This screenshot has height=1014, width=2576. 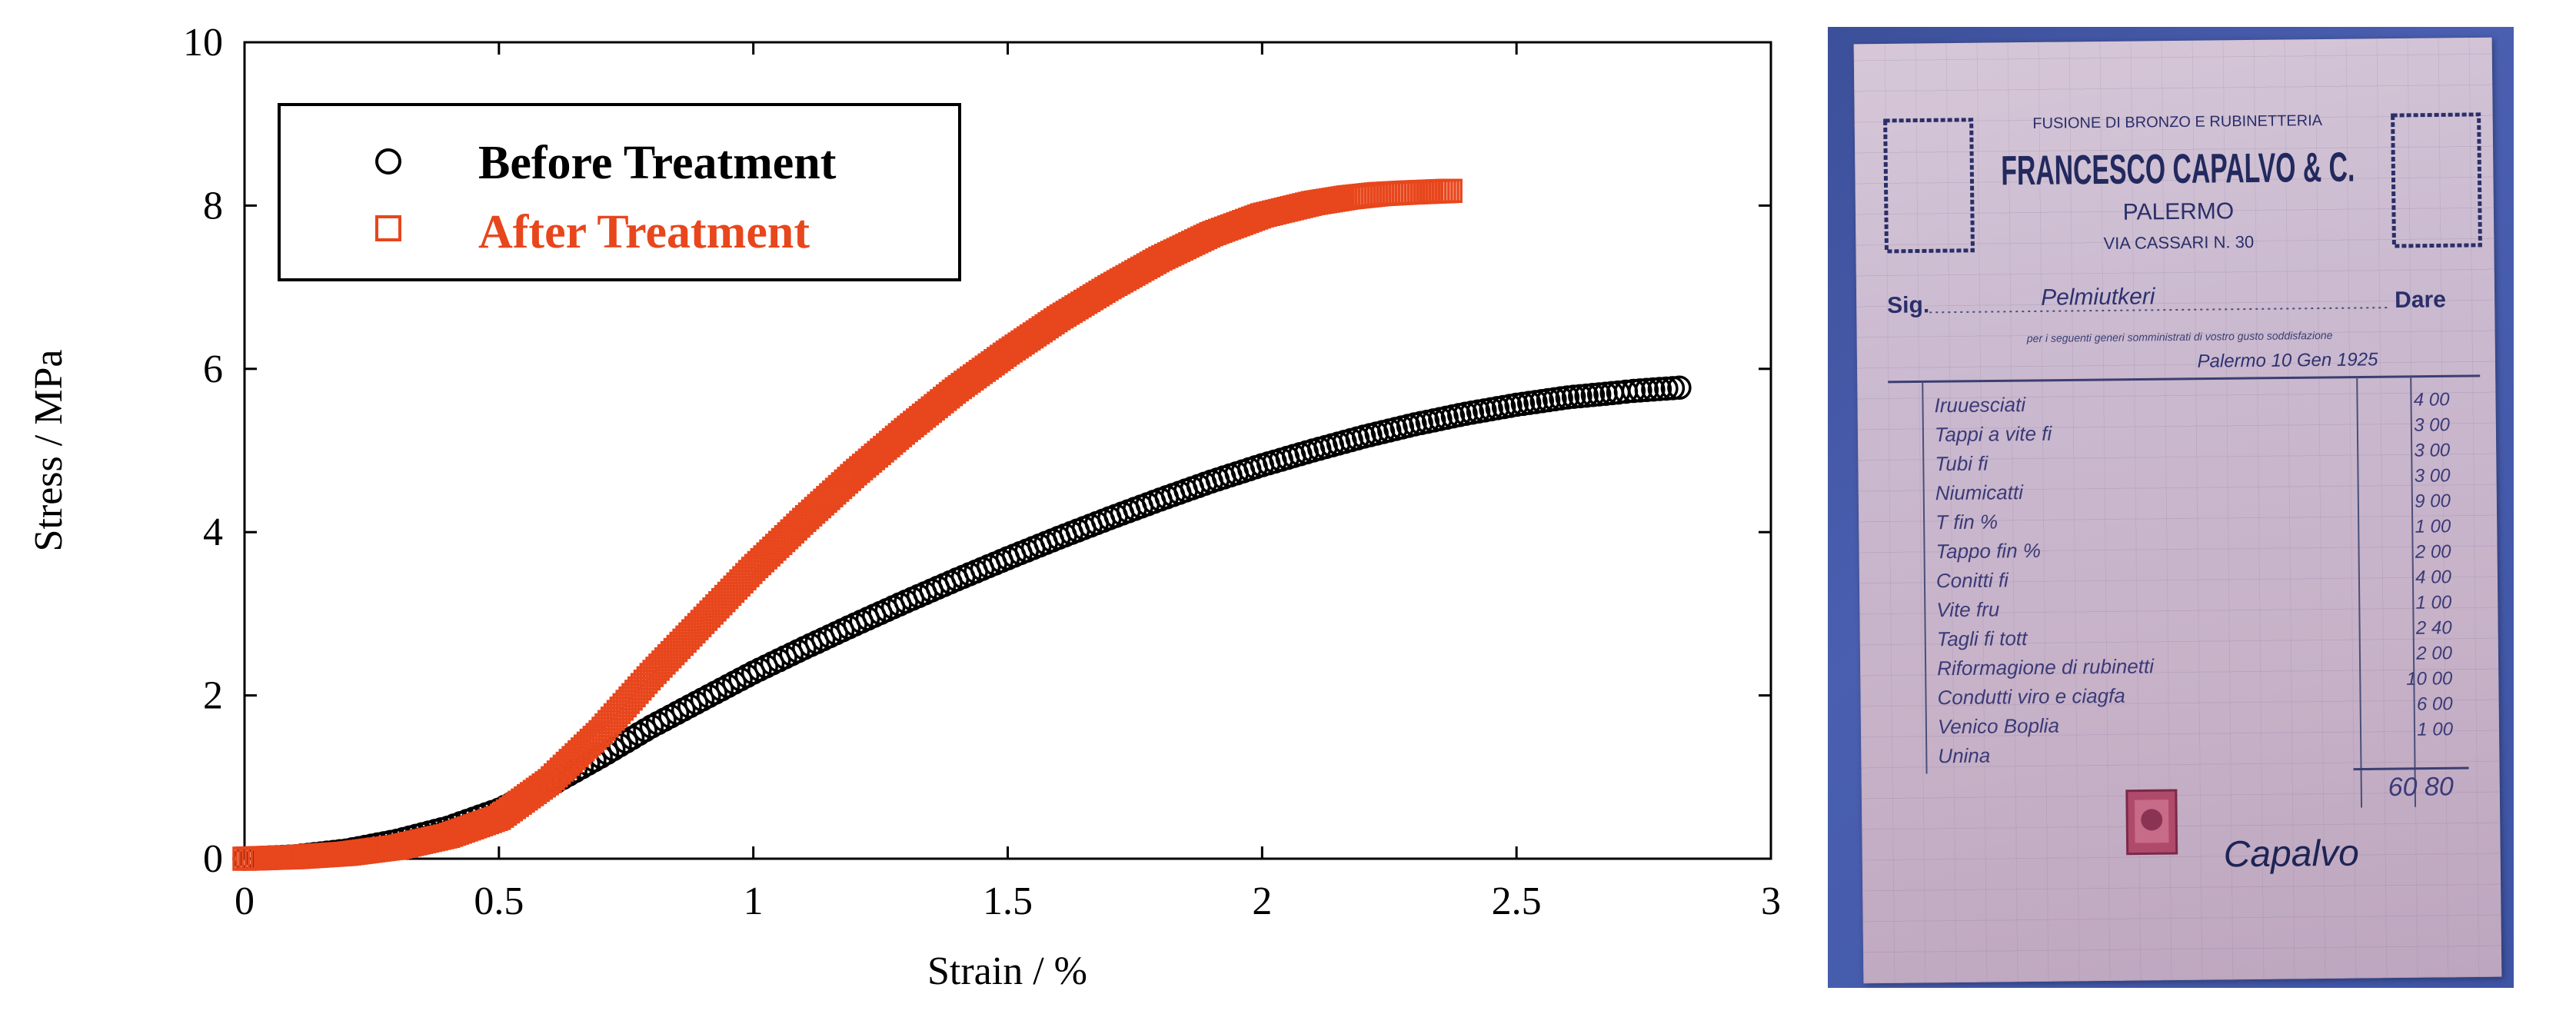 I want to click on invoice-amount: 9 00, so click(x=2433, y=501).